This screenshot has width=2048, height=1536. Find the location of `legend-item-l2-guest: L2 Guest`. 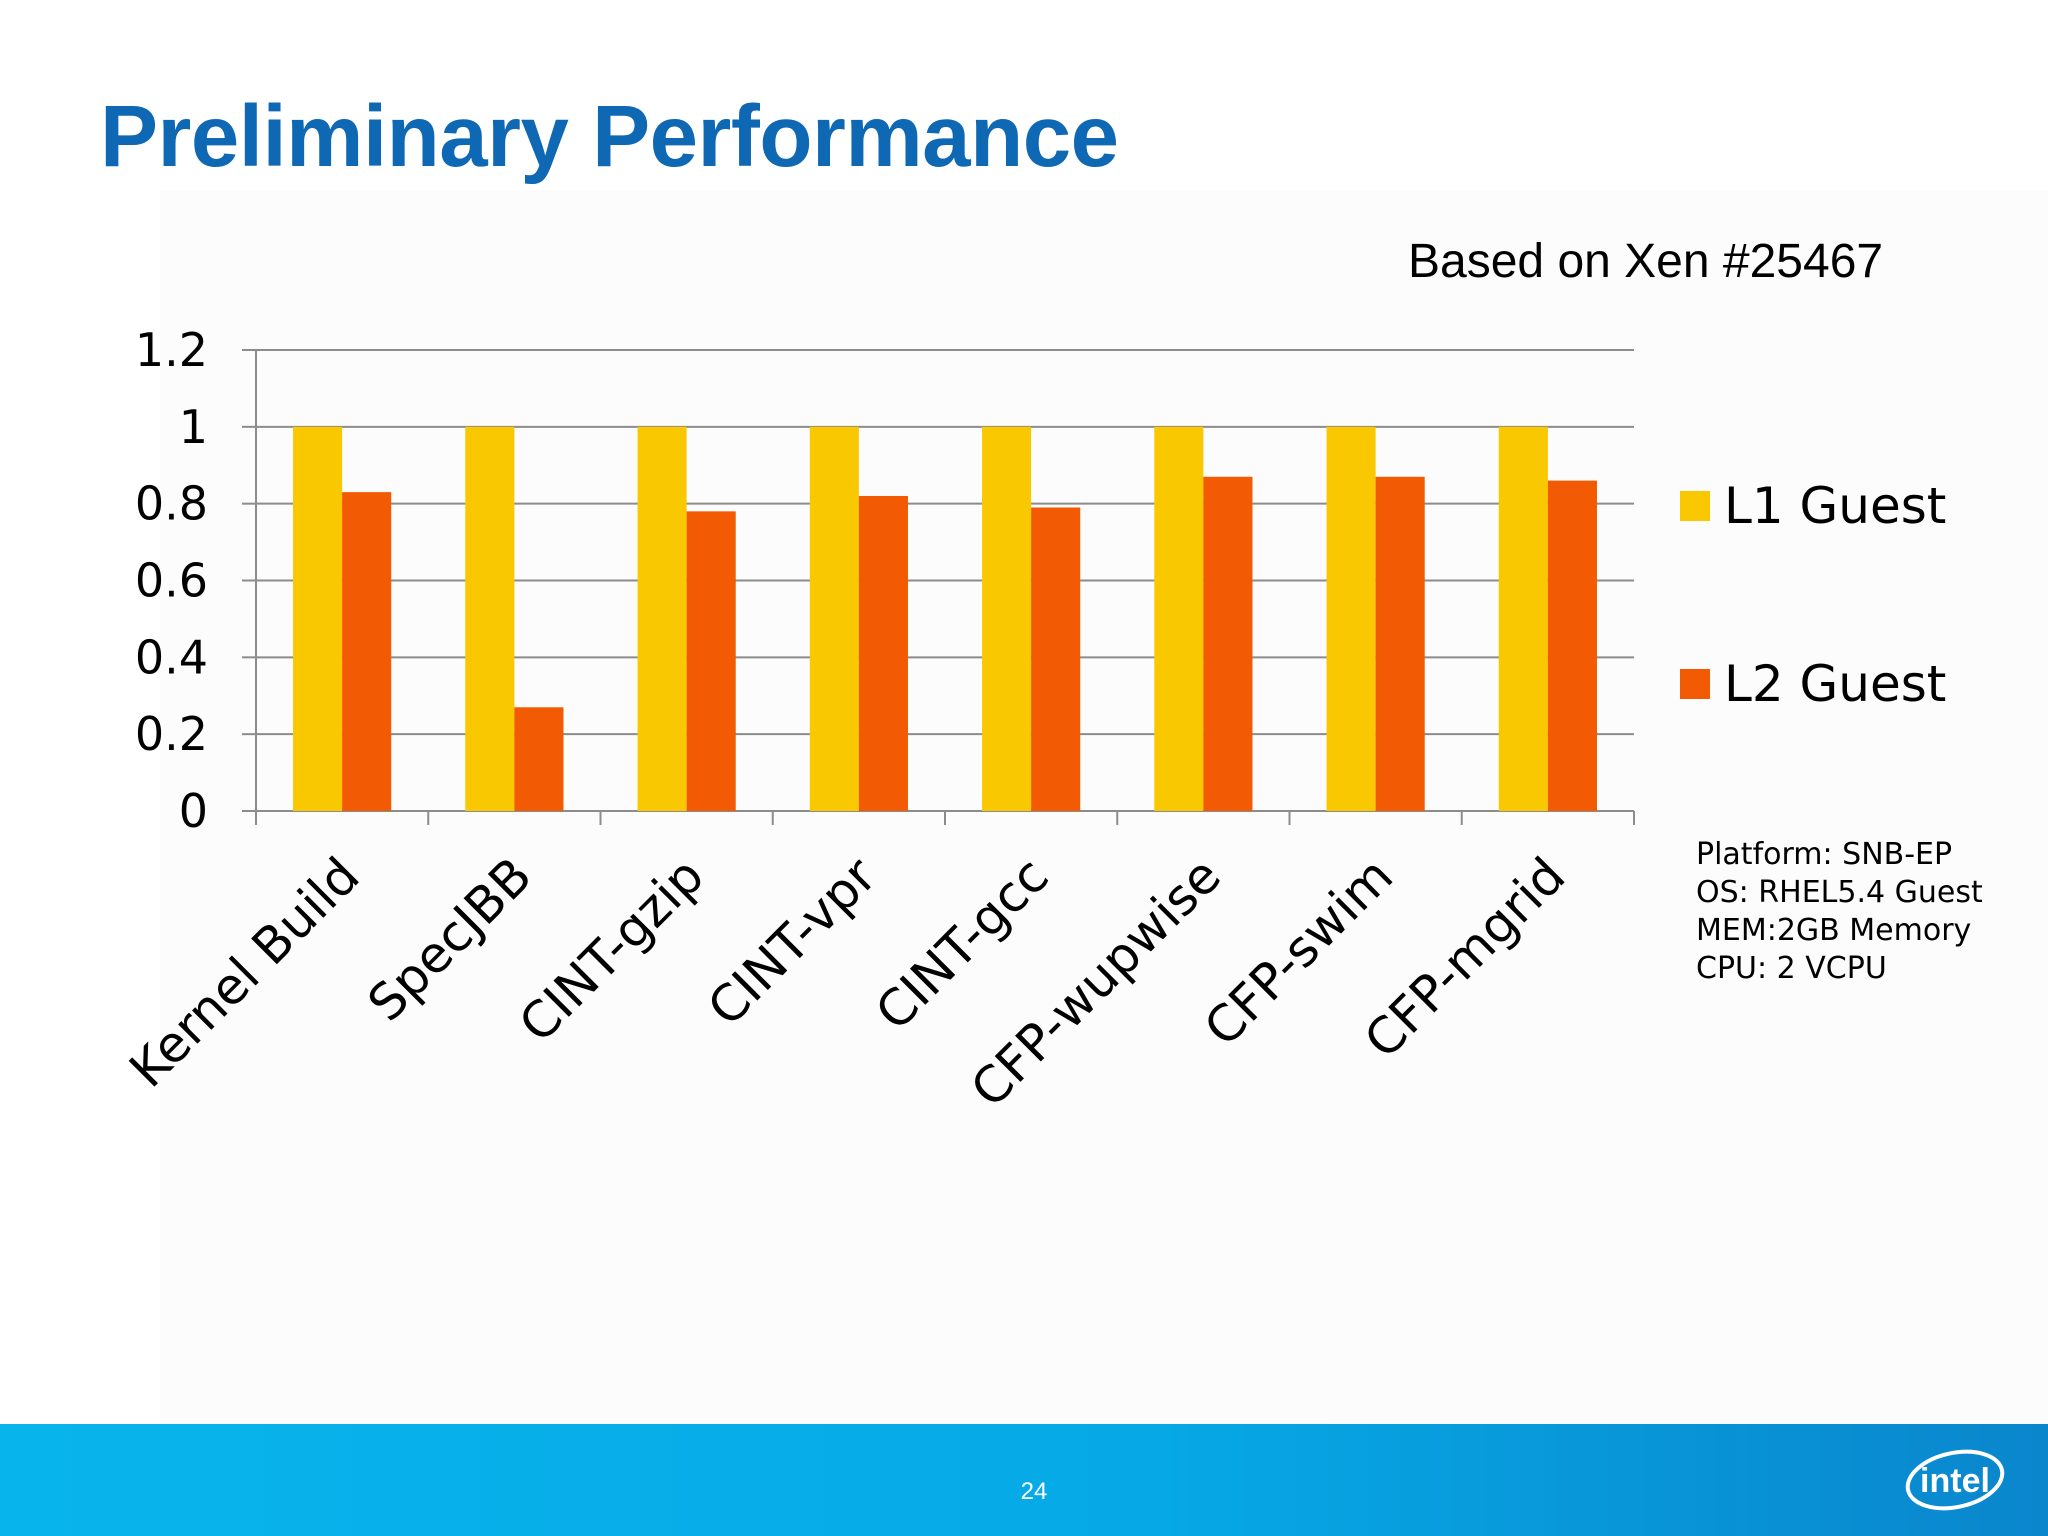

legend-item-l2-guest: L2 Guest is located at coordinates (1813, 684).